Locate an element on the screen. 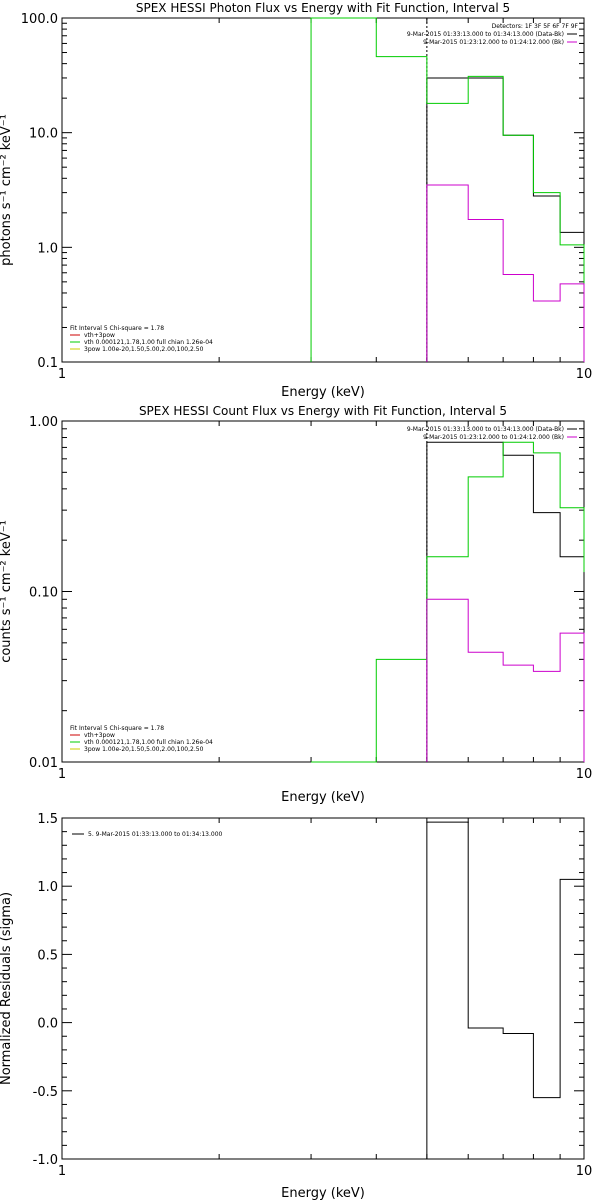 This screenshot has width=600, height=1204. legend-detectors: Detectors: 1F 3F 5F 6F 7F 9F is located at coordinates (535, 26).